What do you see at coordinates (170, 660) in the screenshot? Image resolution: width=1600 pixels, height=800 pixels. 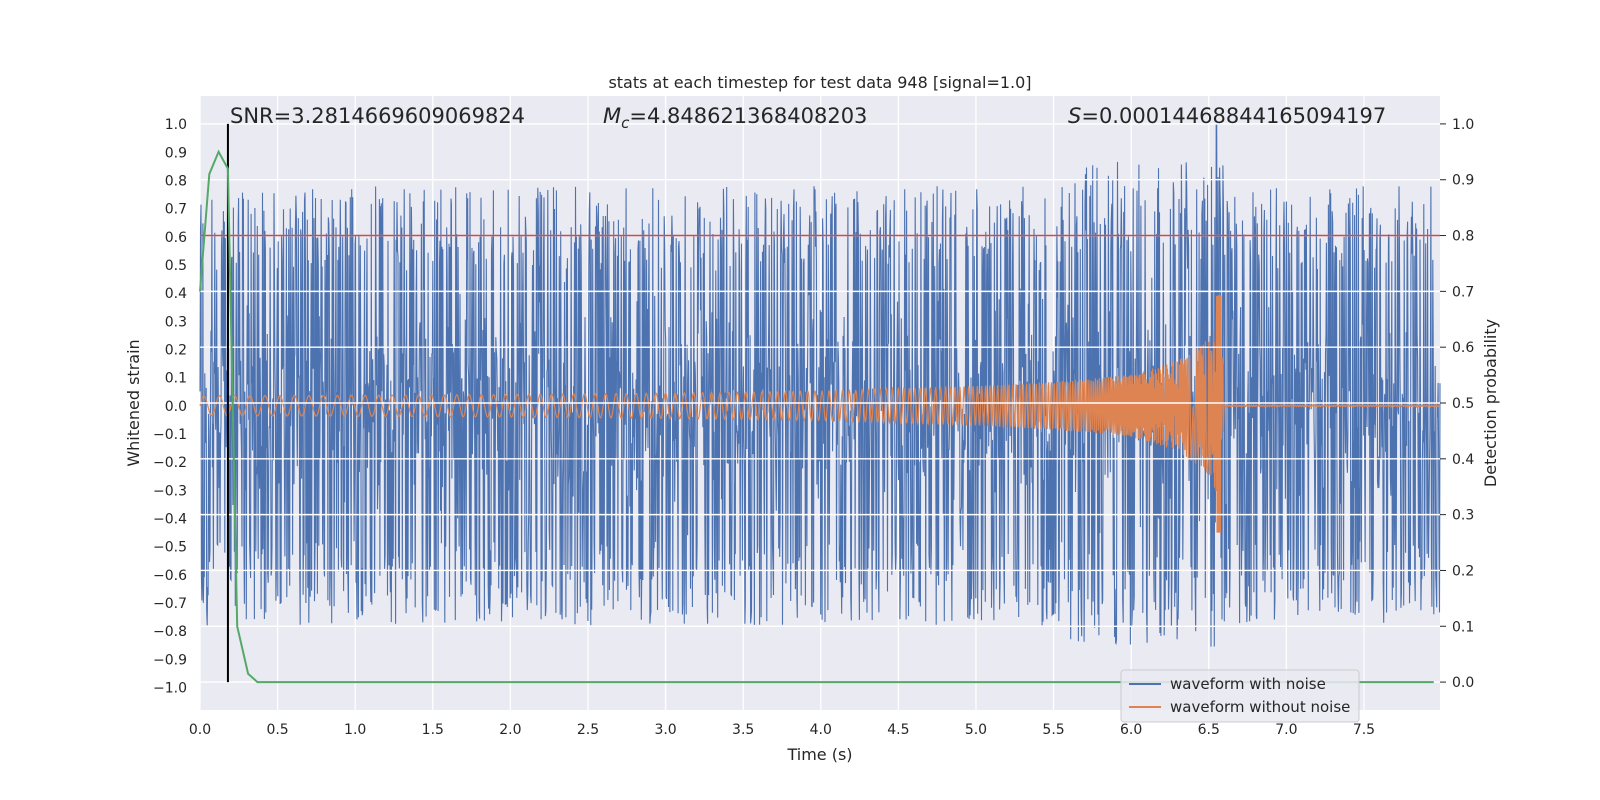 I see `y-tick-label: −0.9` at bounding box center [170, 660].